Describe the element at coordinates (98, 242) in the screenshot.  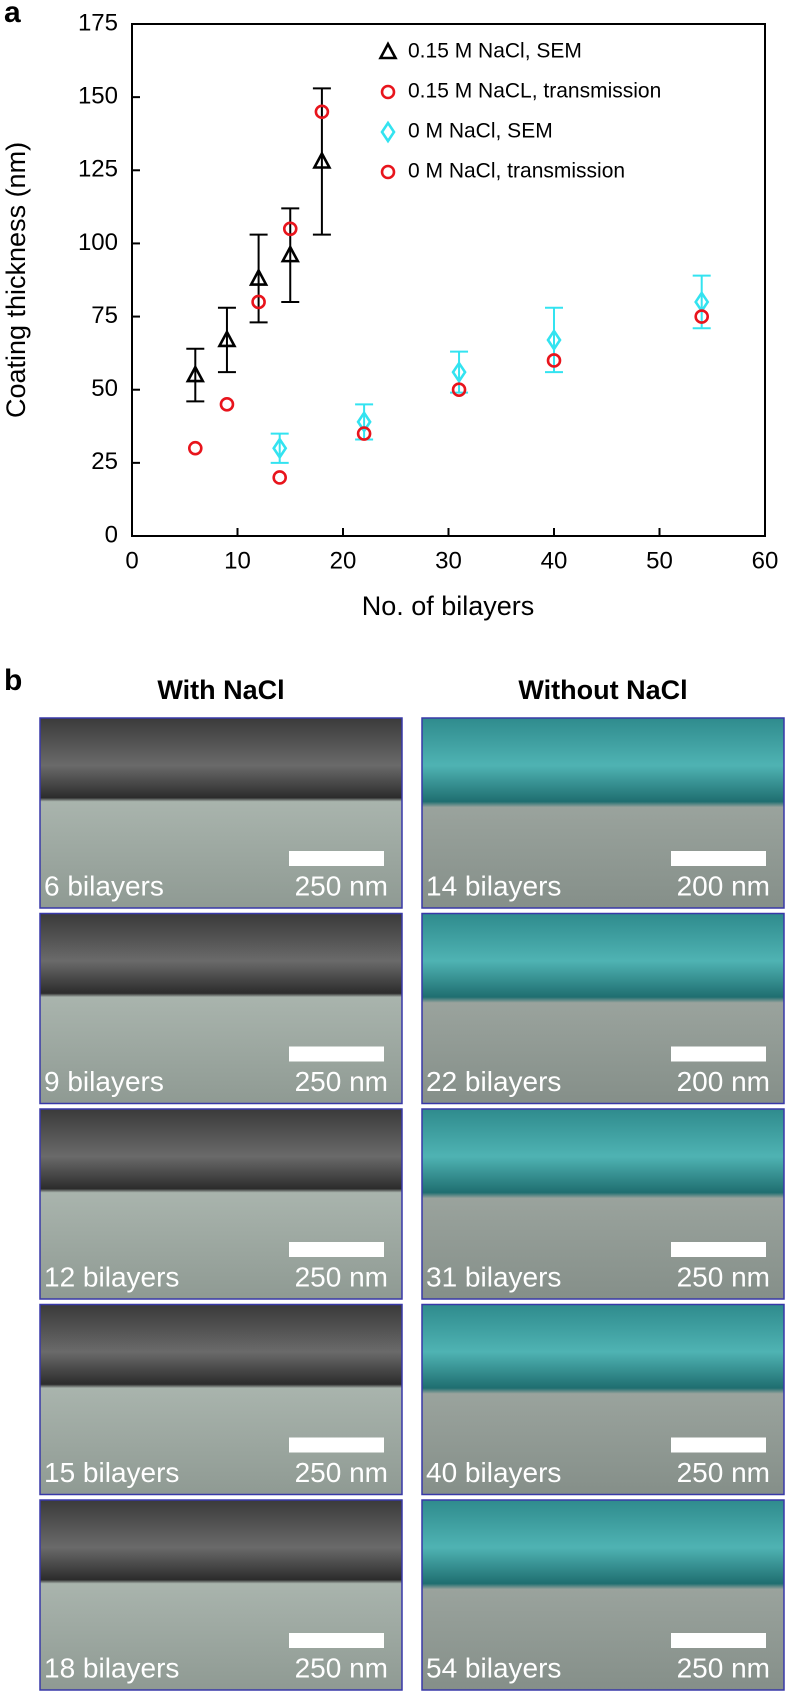
I see `y-tick-label: 100` at that location.